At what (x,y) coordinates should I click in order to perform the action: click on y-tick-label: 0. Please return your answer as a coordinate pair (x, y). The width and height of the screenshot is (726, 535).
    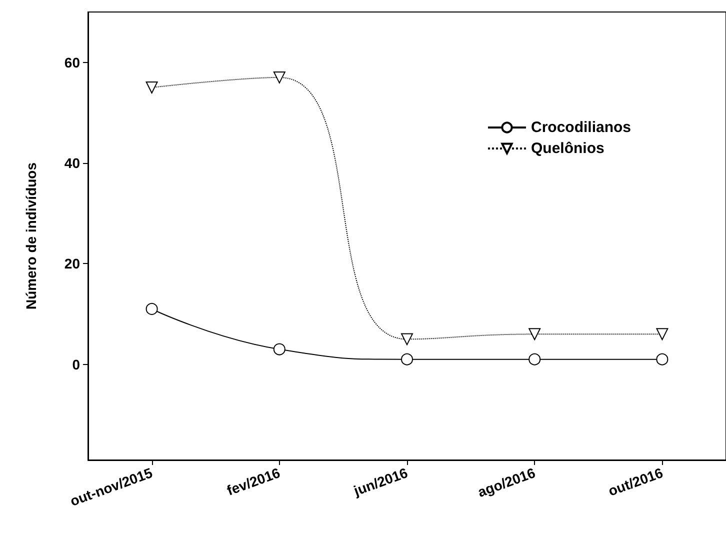
    Looking at the image, I should click on (76, 364).